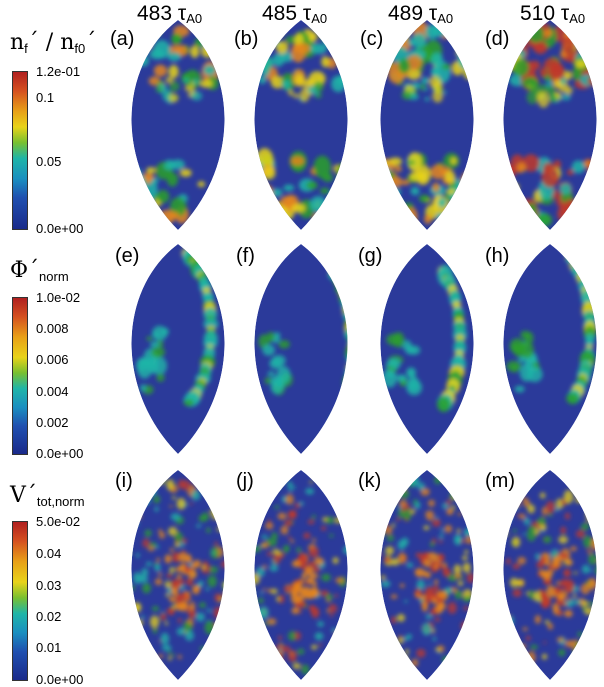  Describe the element at coordinates (370, 256) in the screenshot. I see `panel-label: (g)` at that location.